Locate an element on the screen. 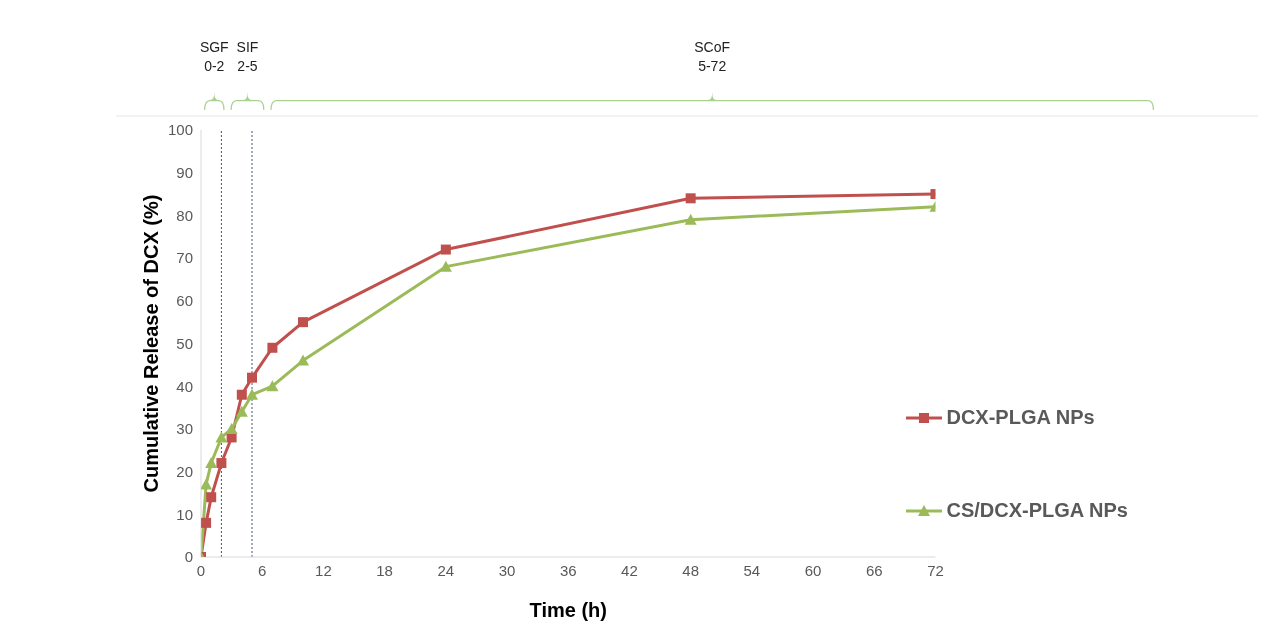 The image size is (1266, 637). y-tick-label: 60 is located at coordinates (184, 301).